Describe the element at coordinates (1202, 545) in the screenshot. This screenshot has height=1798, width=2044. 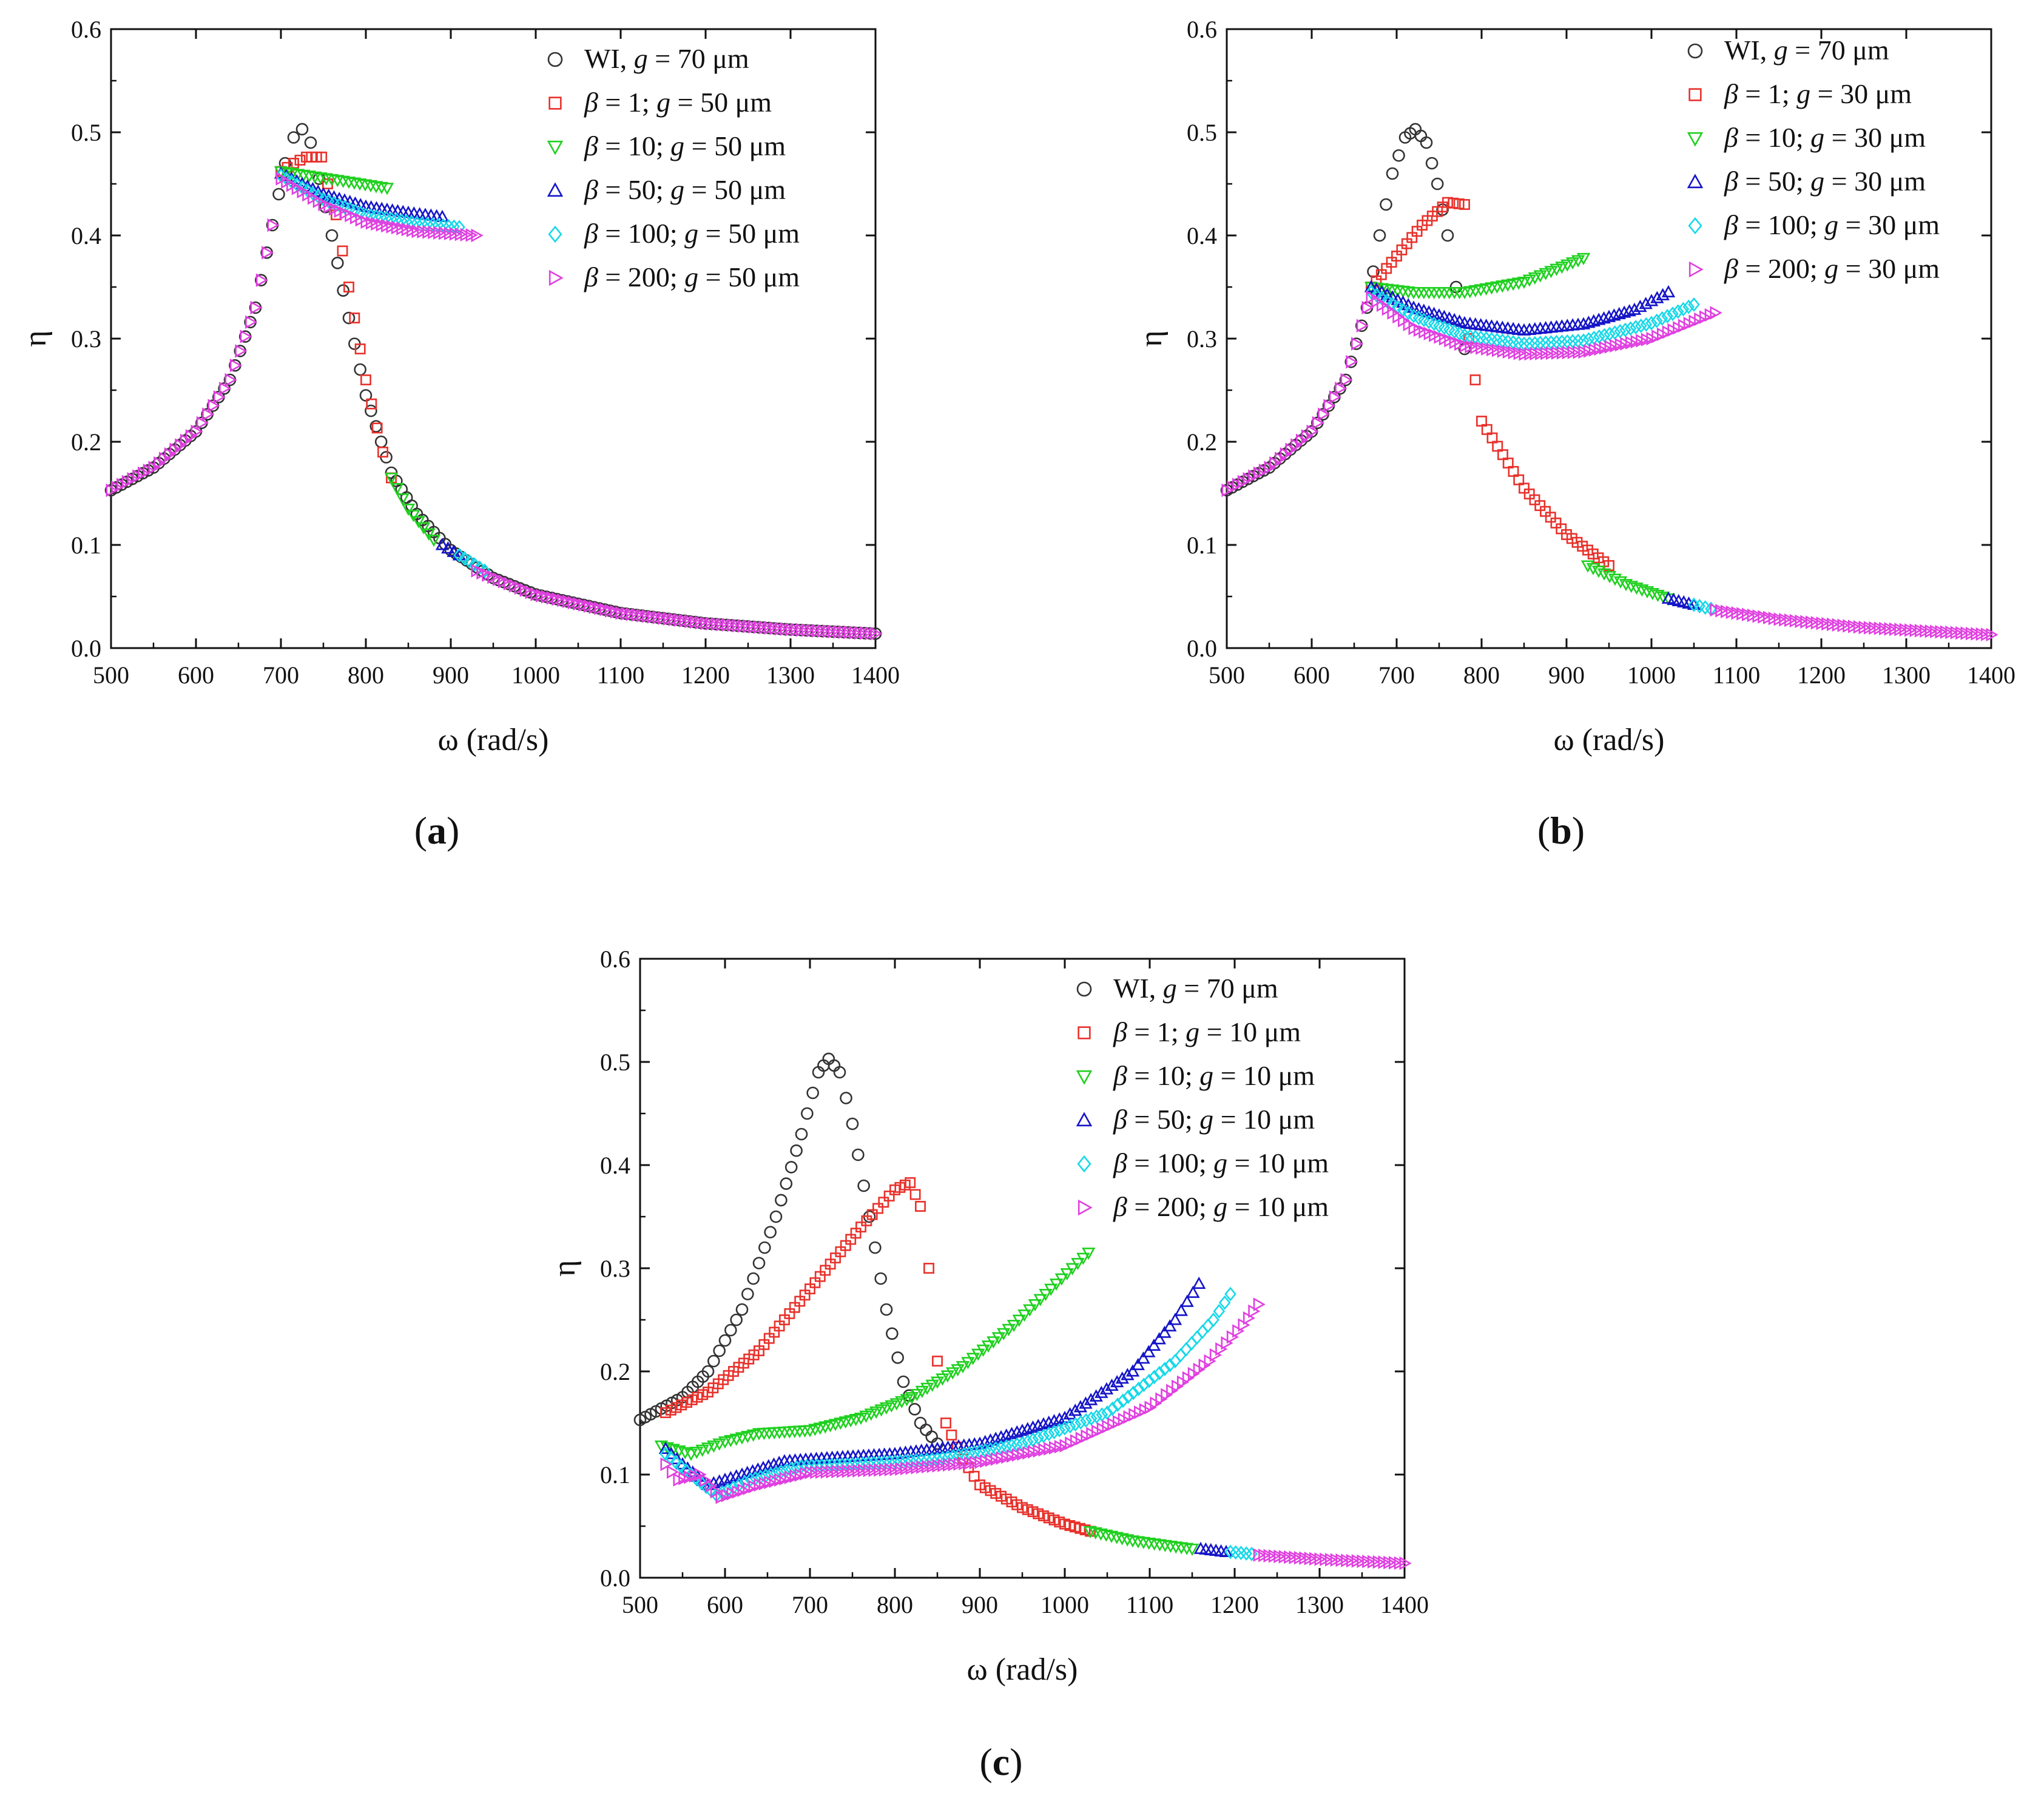
I see `y-tick-label: 0.1` at that location.